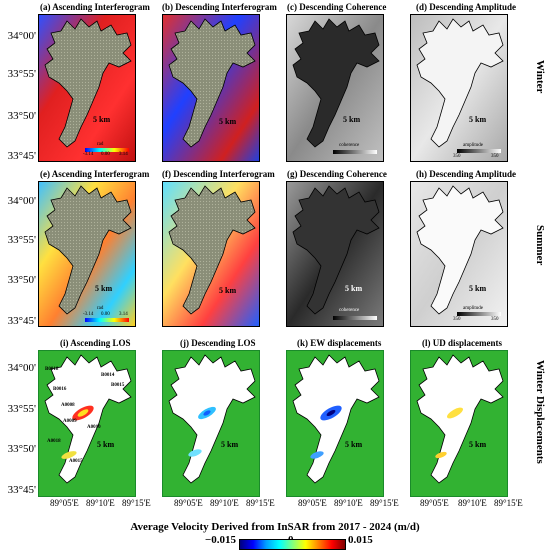  I want to click on panel-e-ascending-interferogram: 5 km rad -3.14 0.00 3.14, so click(87, 254).